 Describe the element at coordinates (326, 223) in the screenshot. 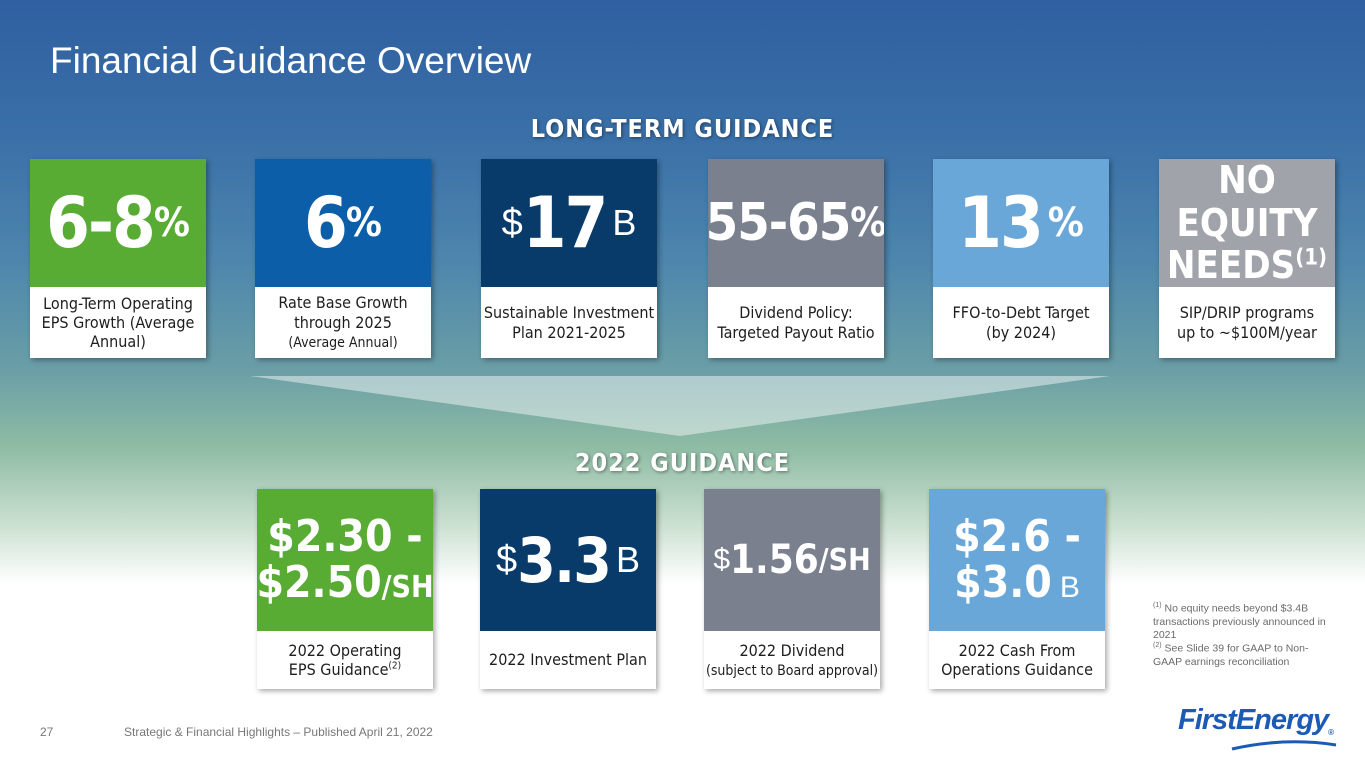

I see `rate-base-value: 6` at that location.